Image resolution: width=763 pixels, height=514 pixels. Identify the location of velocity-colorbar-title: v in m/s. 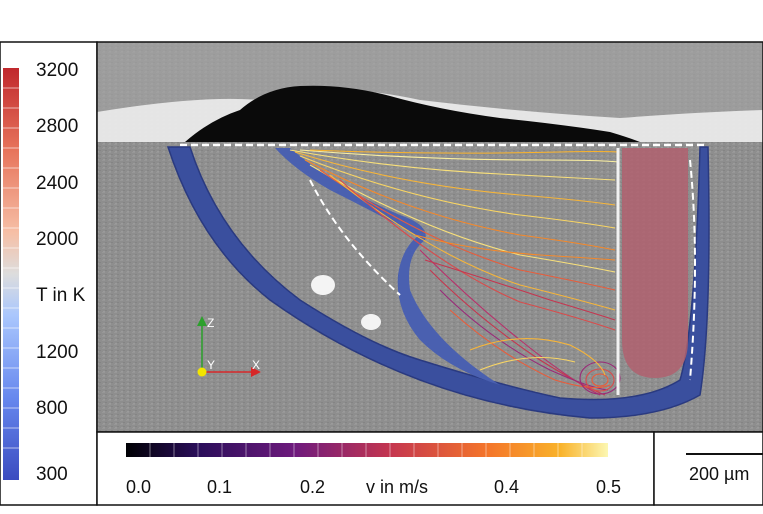
(397, 487).